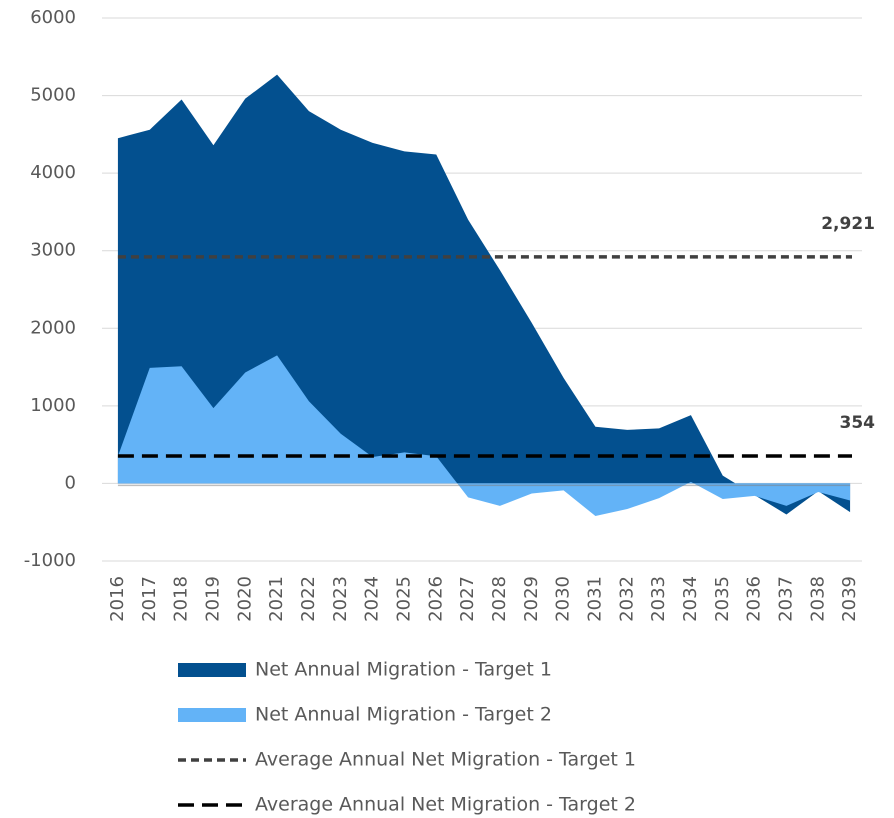 This screenshot has width=894, height=818. Describe the element at coordinates (563, 599) in the screenshot. I see `x-tick-label: 2030` at that location.